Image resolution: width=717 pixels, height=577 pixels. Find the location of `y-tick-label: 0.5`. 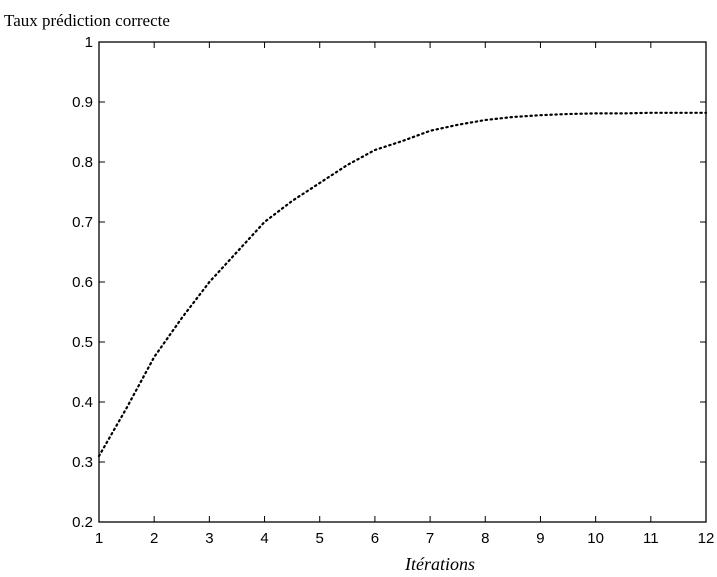

y-tick-label: 0.5 is located at coordinates (82, 342).